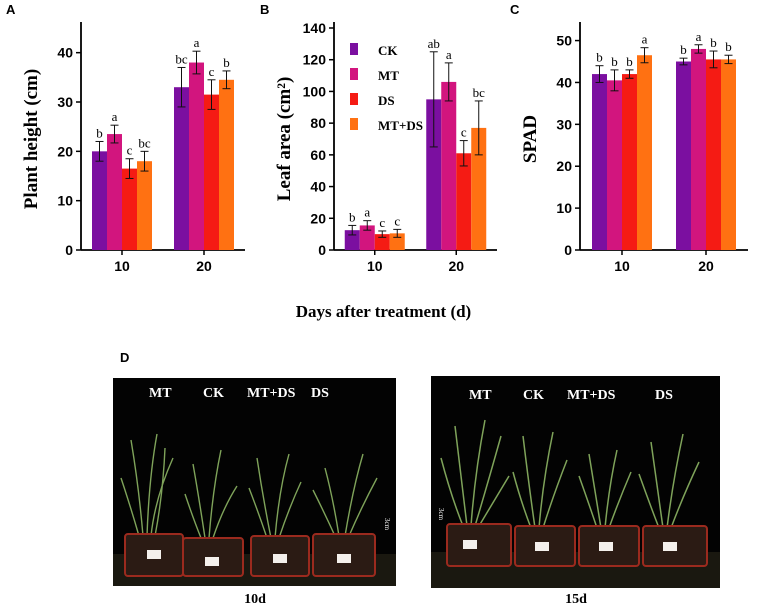 This screenshot has width=767, height=610. What do you see at coordinates (383, 311) in the screenshot?
I see `x-axis-title: Days after treatment (d)` at bounding box center [383, 311].